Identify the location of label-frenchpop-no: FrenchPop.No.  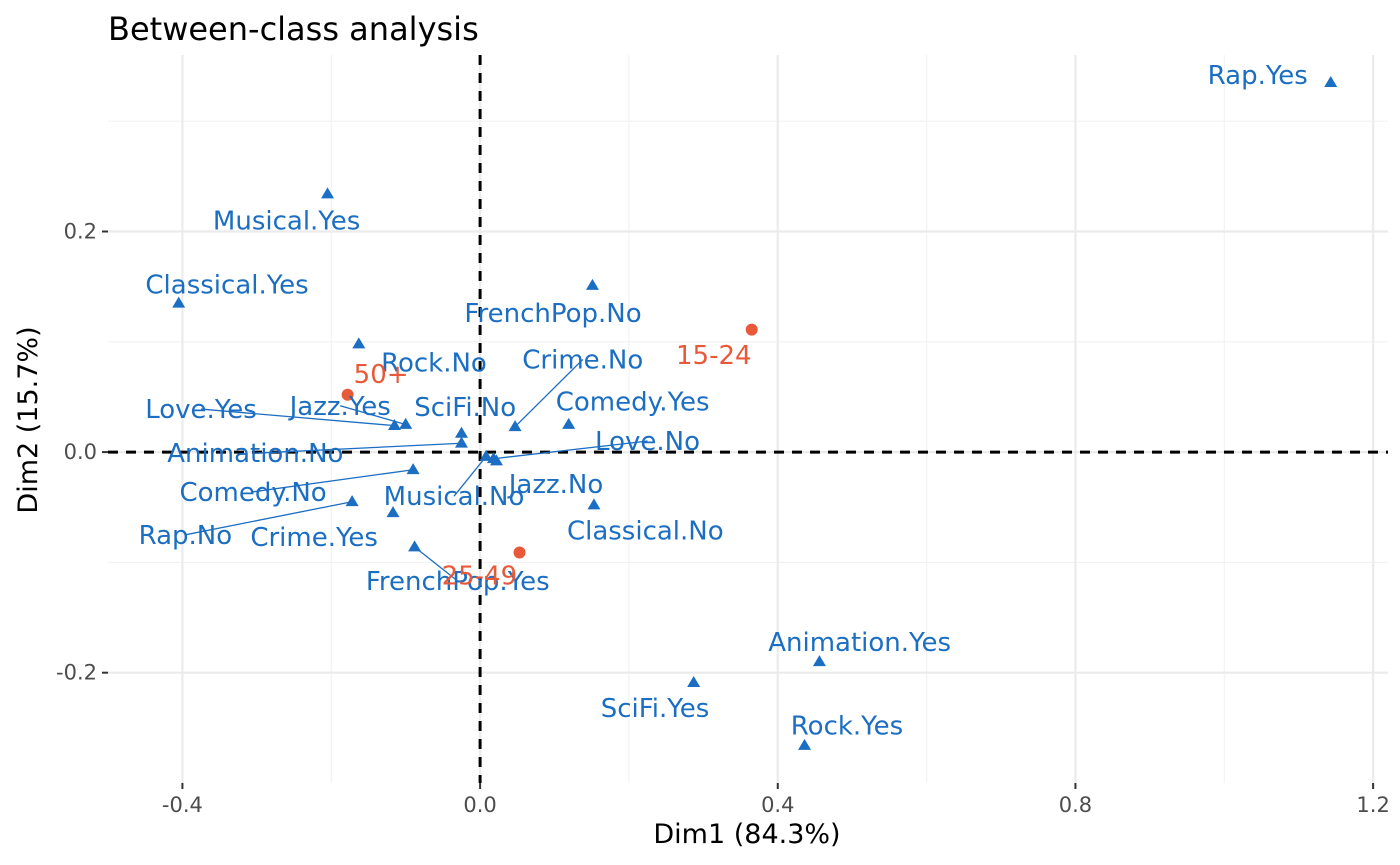
(552, 314).